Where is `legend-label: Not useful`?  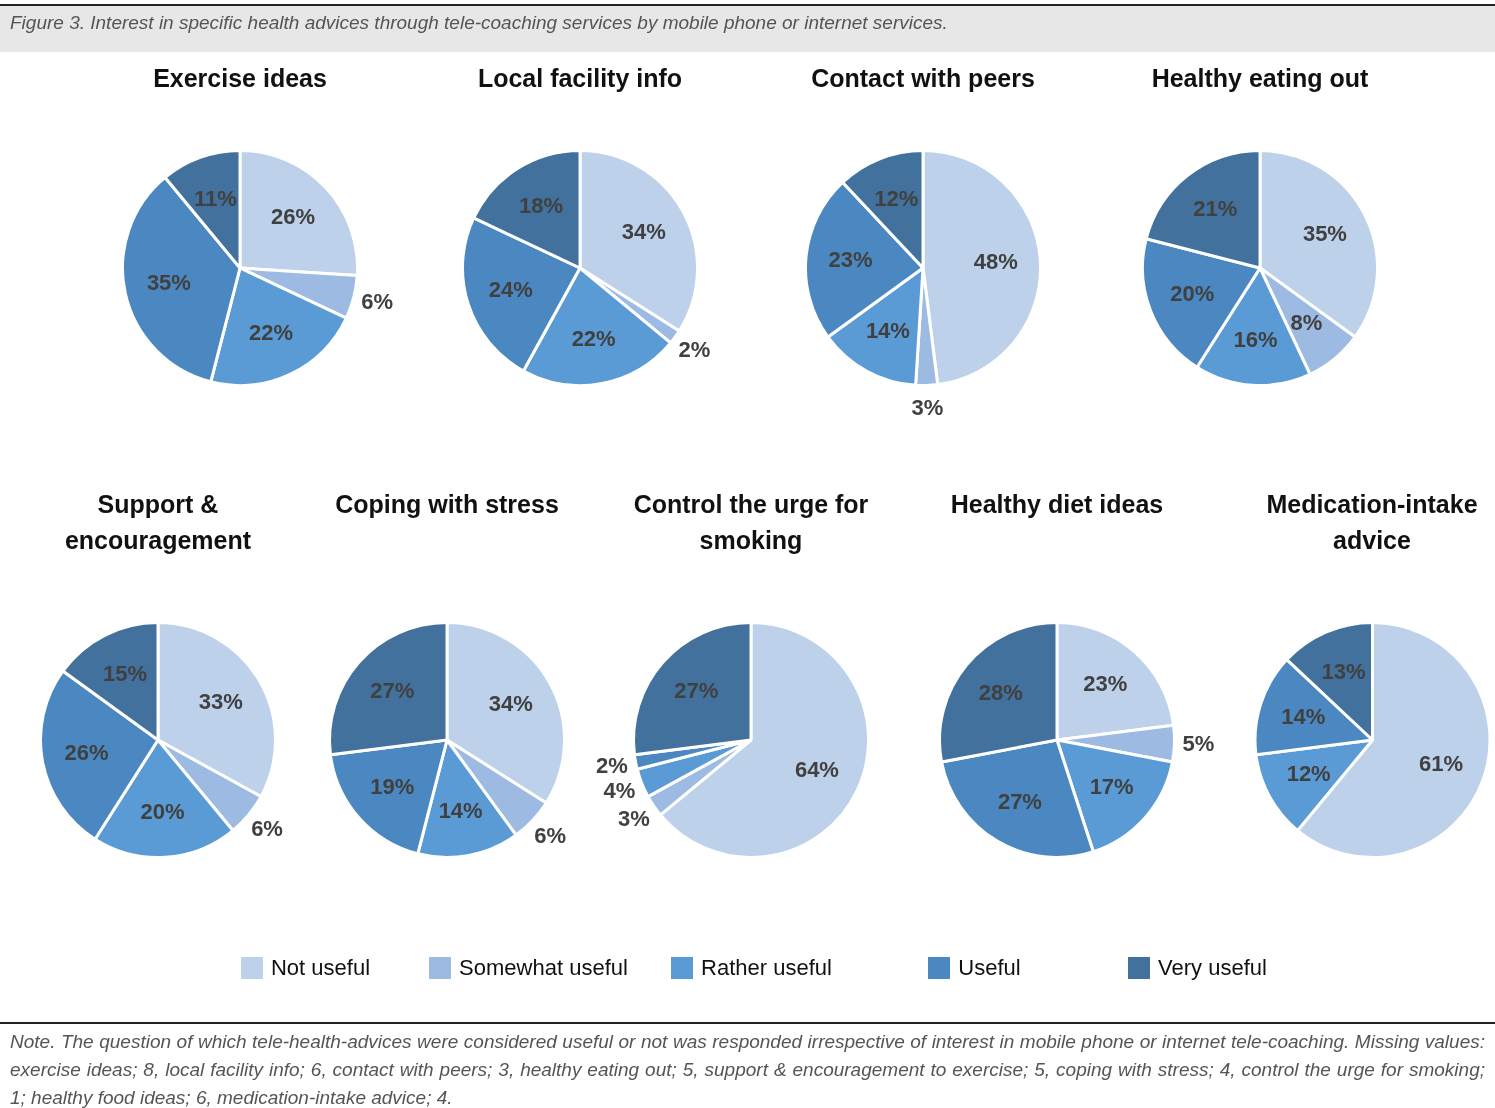 legend-label: Not useful is located at coordinates (320, 968).